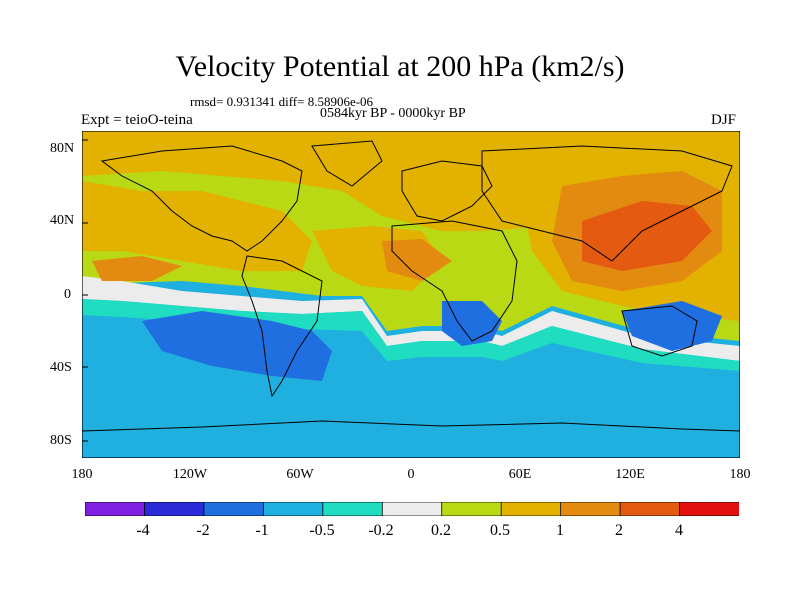 The width and height of the screenshot is (800, 600). I want to click on africa-outline, so click(454, 281).